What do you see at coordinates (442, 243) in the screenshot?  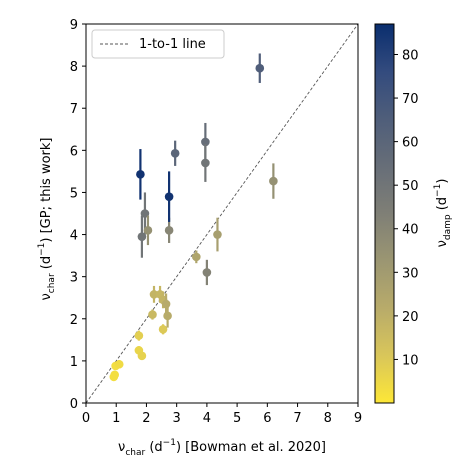 I see `colorbar-label-symbol: ν` at bounding box center [442, 243].